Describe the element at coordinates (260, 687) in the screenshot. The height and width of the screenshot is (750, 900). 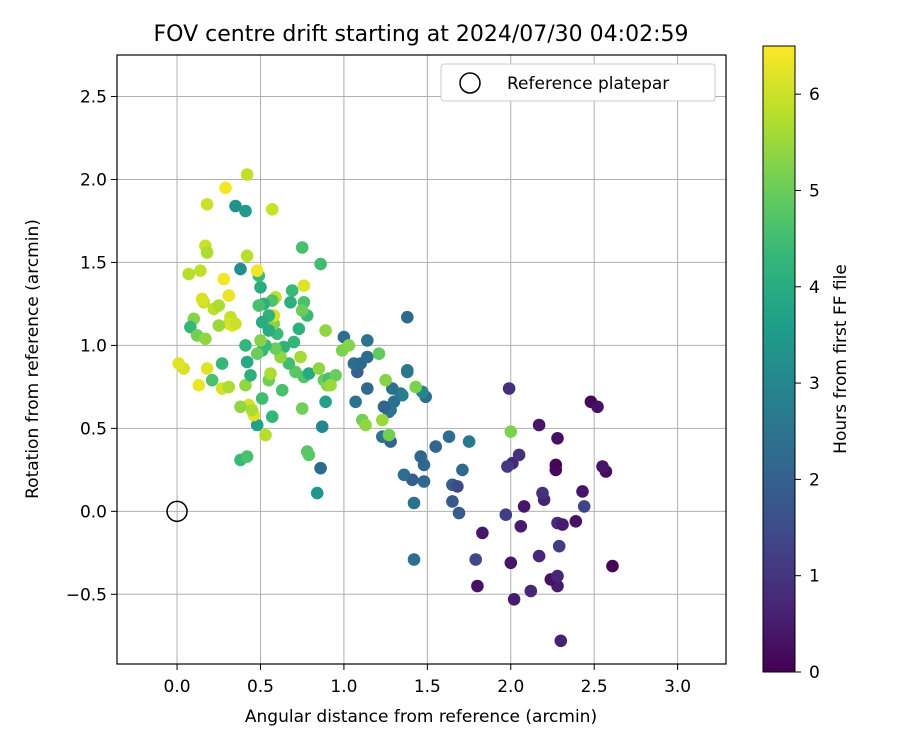
I see `x-tick-label: 0.5` at that location.